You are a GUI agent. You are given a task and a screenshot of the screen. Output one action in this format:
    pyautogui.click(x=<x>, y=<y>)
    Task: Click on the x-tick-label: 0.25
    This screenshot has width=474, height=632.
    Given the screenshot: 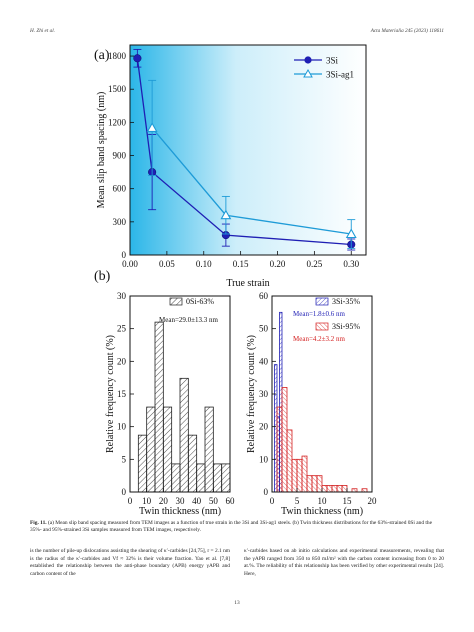 What is the action you would take?
    pyautogui.click(x=315, y=264)
    